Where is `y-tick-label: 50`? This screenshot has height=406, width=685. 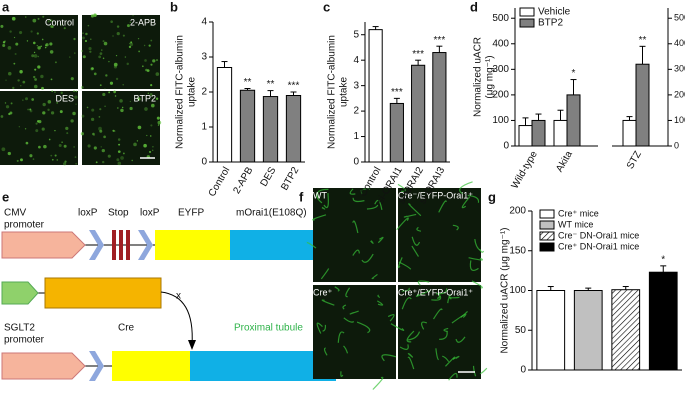 y-tick-label: 50 is located at coordinates (521, 330).